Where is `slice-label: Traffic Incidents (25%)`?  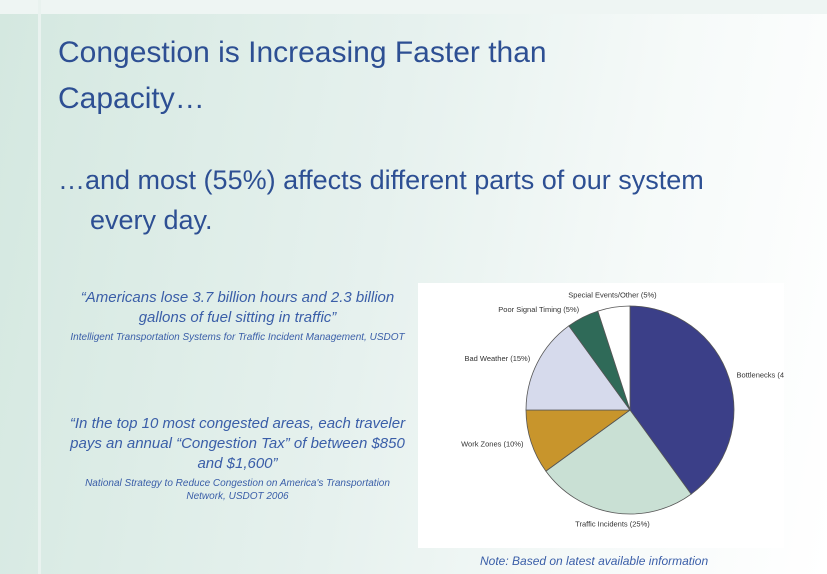 slice-label: Traffic Incidents (25%) is located at coordinates (612, 524).